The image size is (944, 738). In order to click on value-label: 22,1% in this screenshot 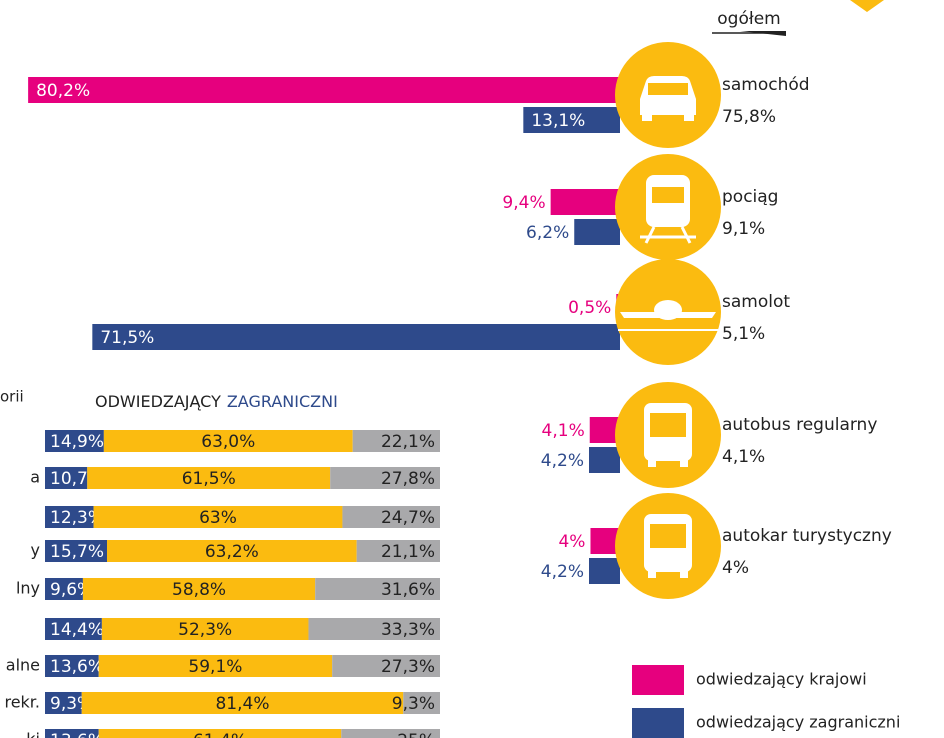, I will do `click(408, 442)`.